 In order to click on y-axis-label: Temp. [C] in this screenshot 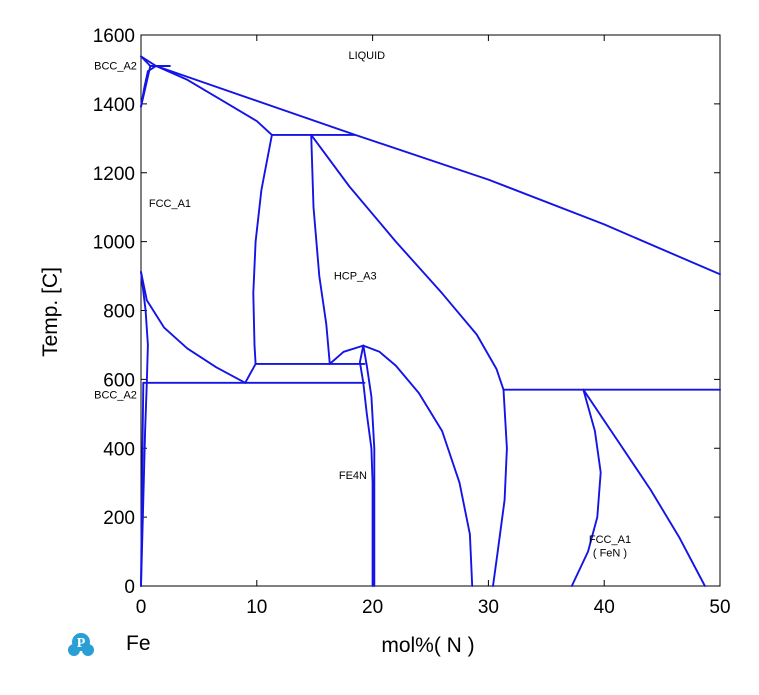, I will do `click(50, 312)`.